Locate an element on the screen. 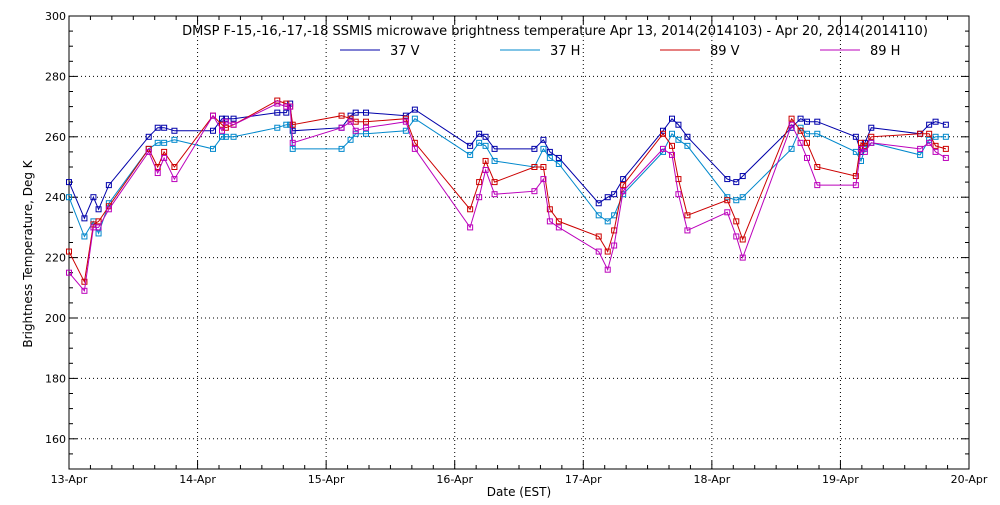 This screenshot has width=1000, height=505. legend-label: 89 H is located at coordinates (885, 51).